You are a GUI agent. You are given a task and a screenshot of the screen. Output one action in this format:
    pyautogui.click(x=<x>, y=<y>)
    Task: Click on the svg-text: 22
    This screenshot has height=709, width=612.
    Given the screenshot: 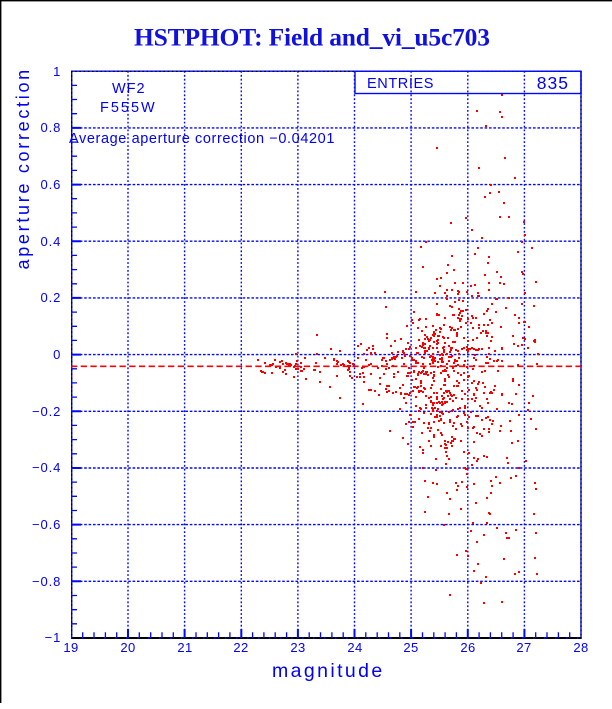 What is the action you would take?
    pyautogui.click(x=240, y=647)
    